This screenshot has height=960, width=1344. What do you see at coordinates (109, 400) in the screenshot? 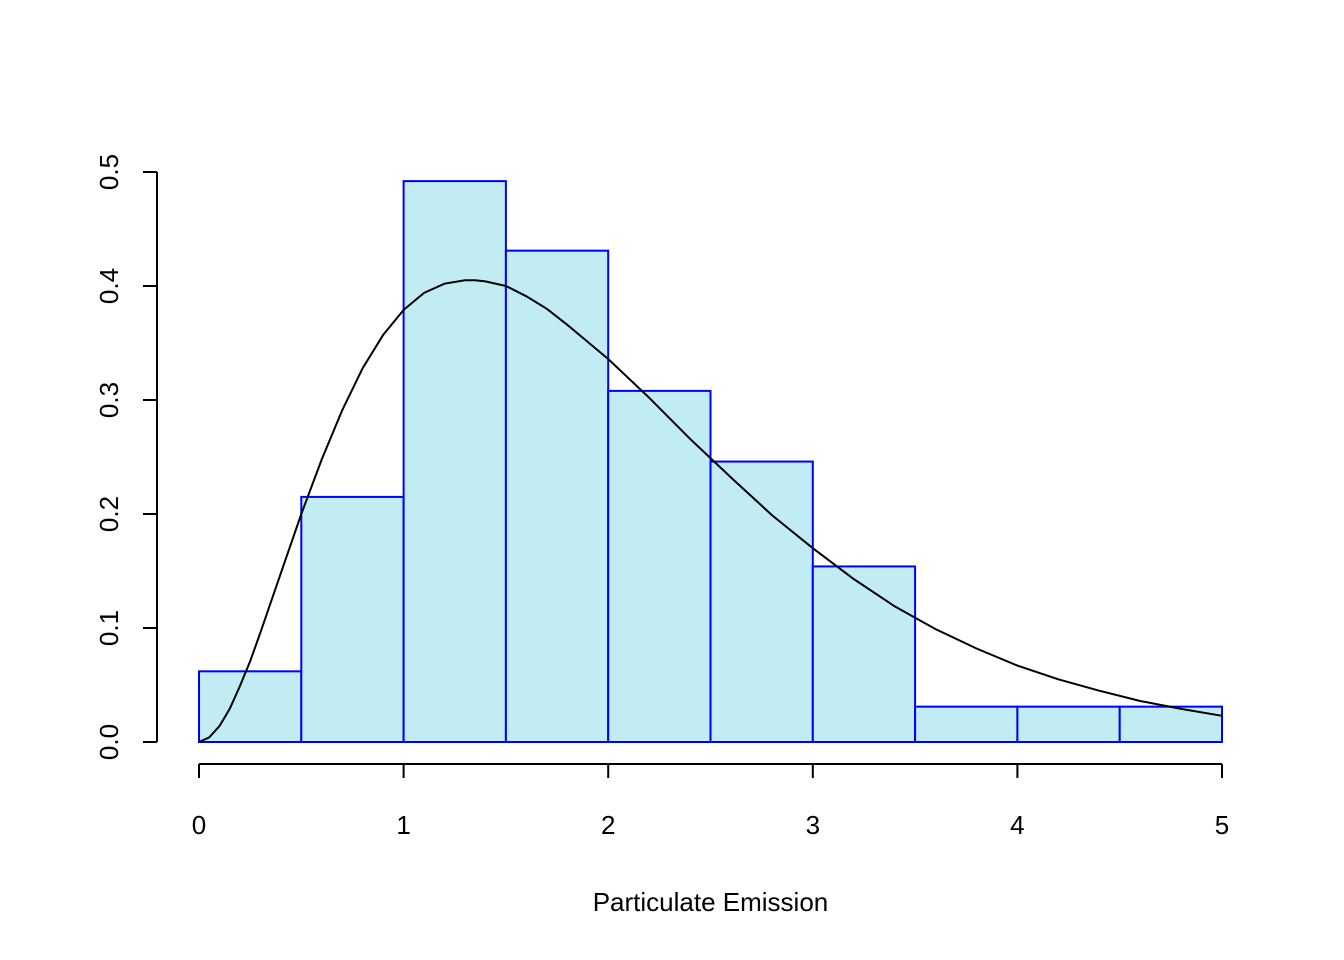
I see `y-tick-label-3: 0.3` at bounding box center [109, 400].